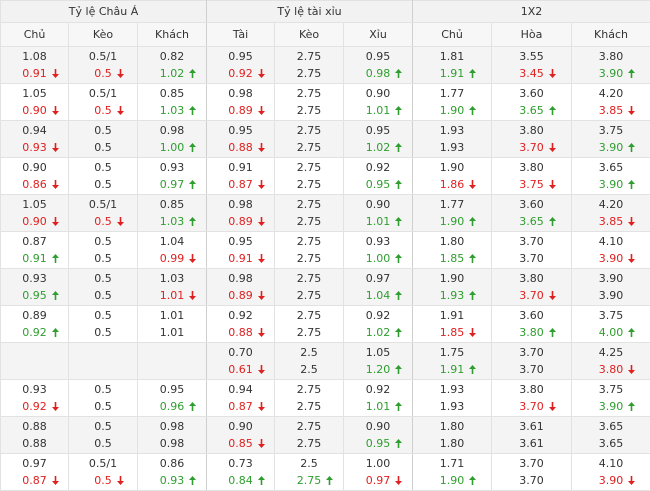  What do you see at coordinates (378, 35) in the screenshot?
I see `column-header: Xỉu` at bounding box center [378, 35].